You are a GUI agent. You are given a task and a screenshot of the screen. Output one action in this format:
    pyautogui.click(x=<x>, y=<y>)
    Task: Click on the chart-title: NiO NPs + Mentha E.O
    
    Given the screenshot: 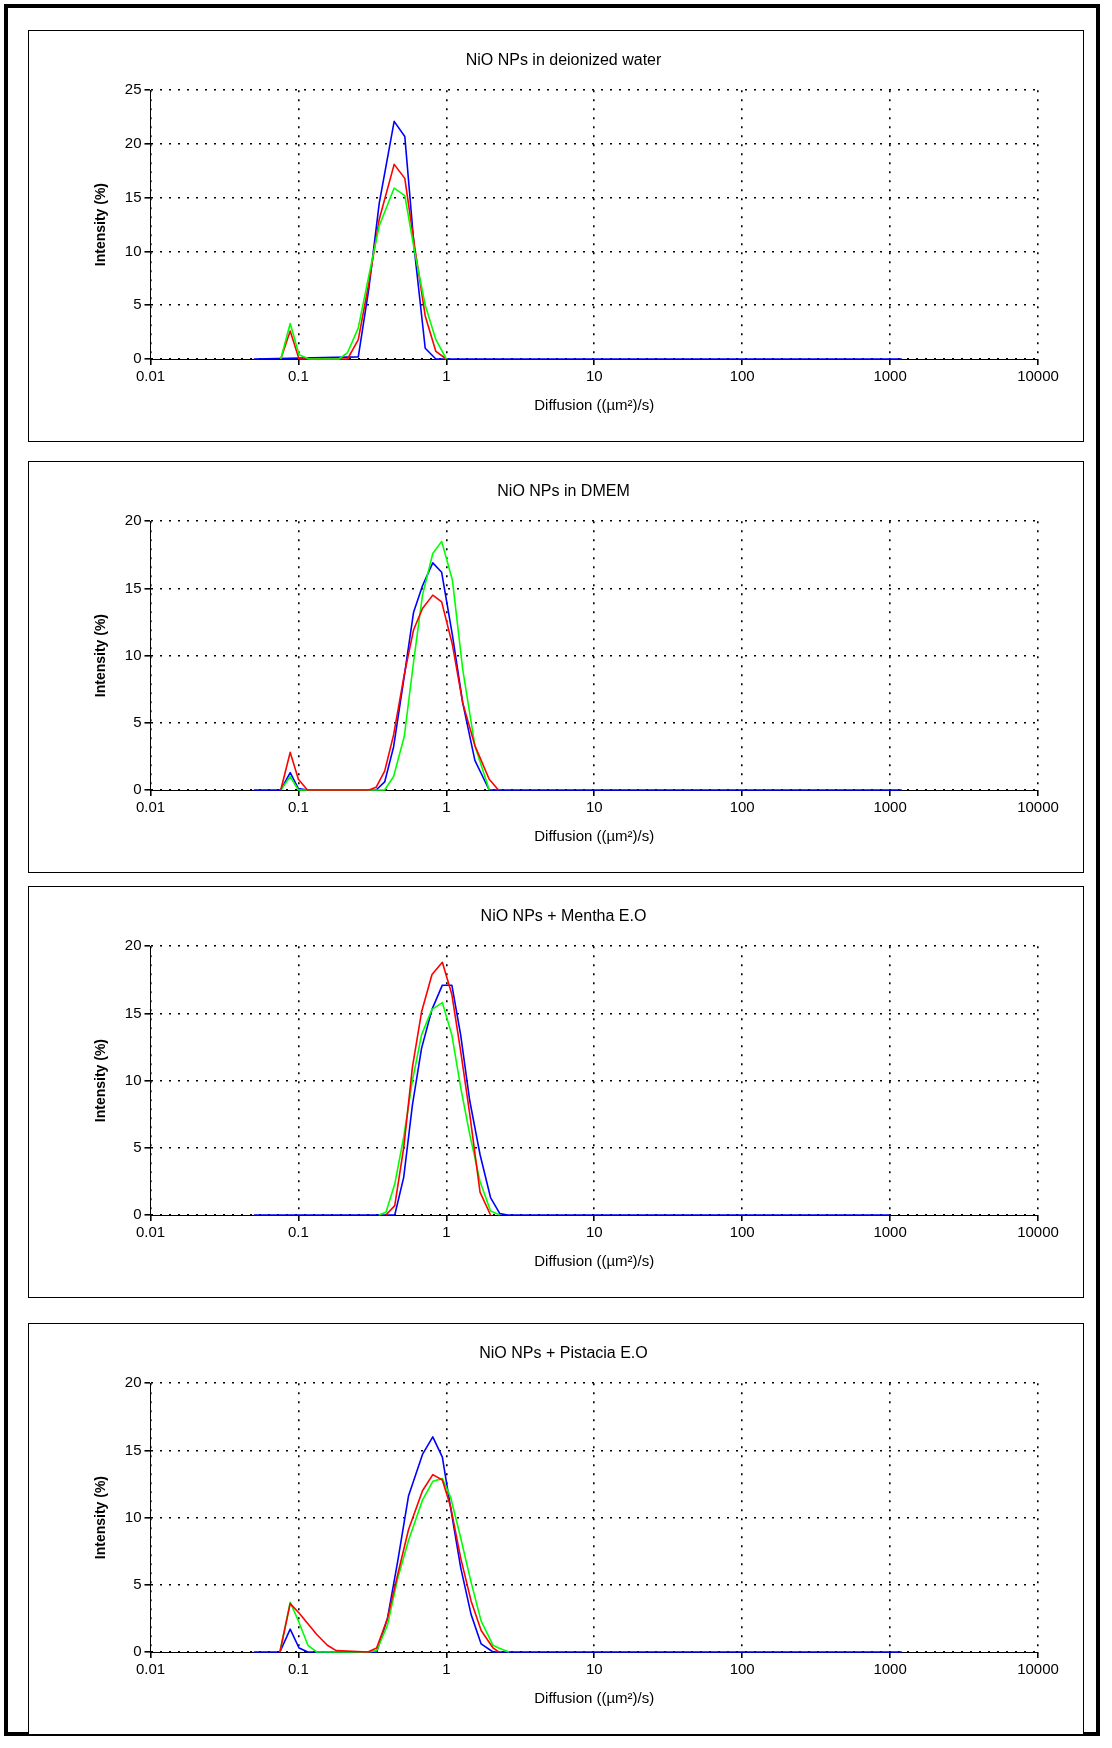 What is the action you would take?
    pyautogui.click(x=563, y=916)
    